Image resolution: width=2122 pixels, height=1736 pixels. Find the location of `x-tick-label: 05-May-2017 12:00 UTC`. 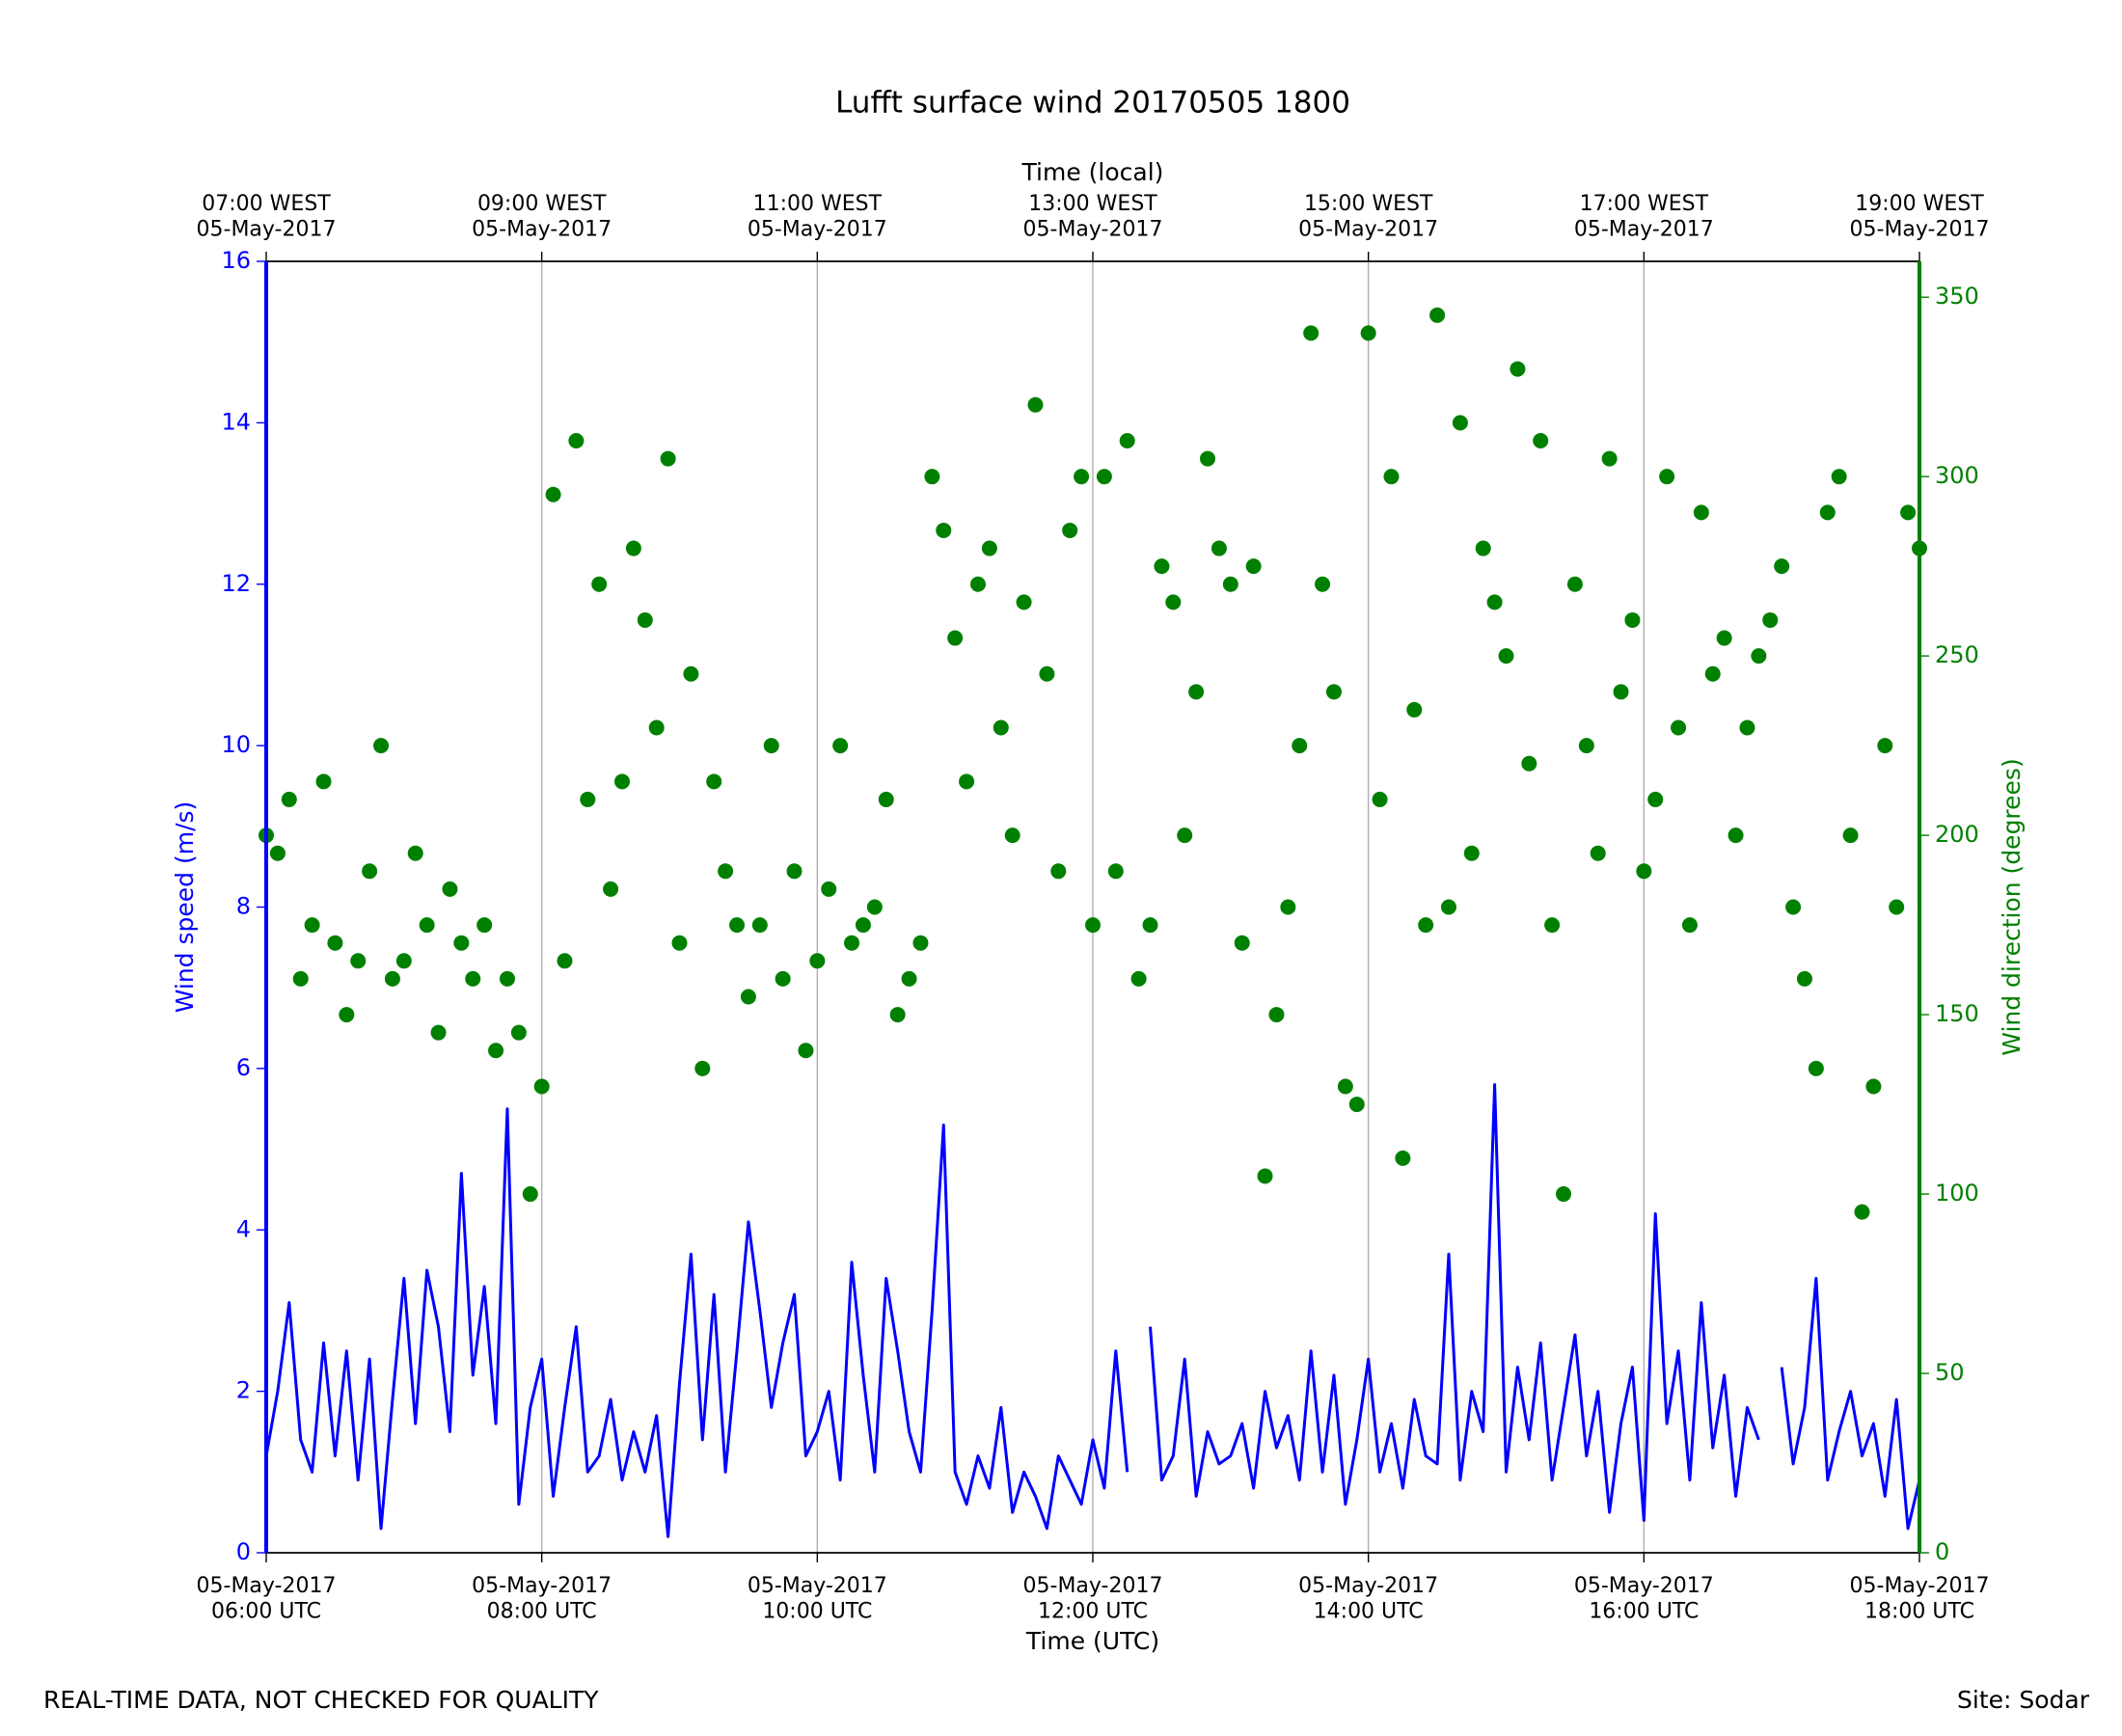

x-tick-label: 05-May-2017 12:00 UTC is located at coordinates (1093, 1598).